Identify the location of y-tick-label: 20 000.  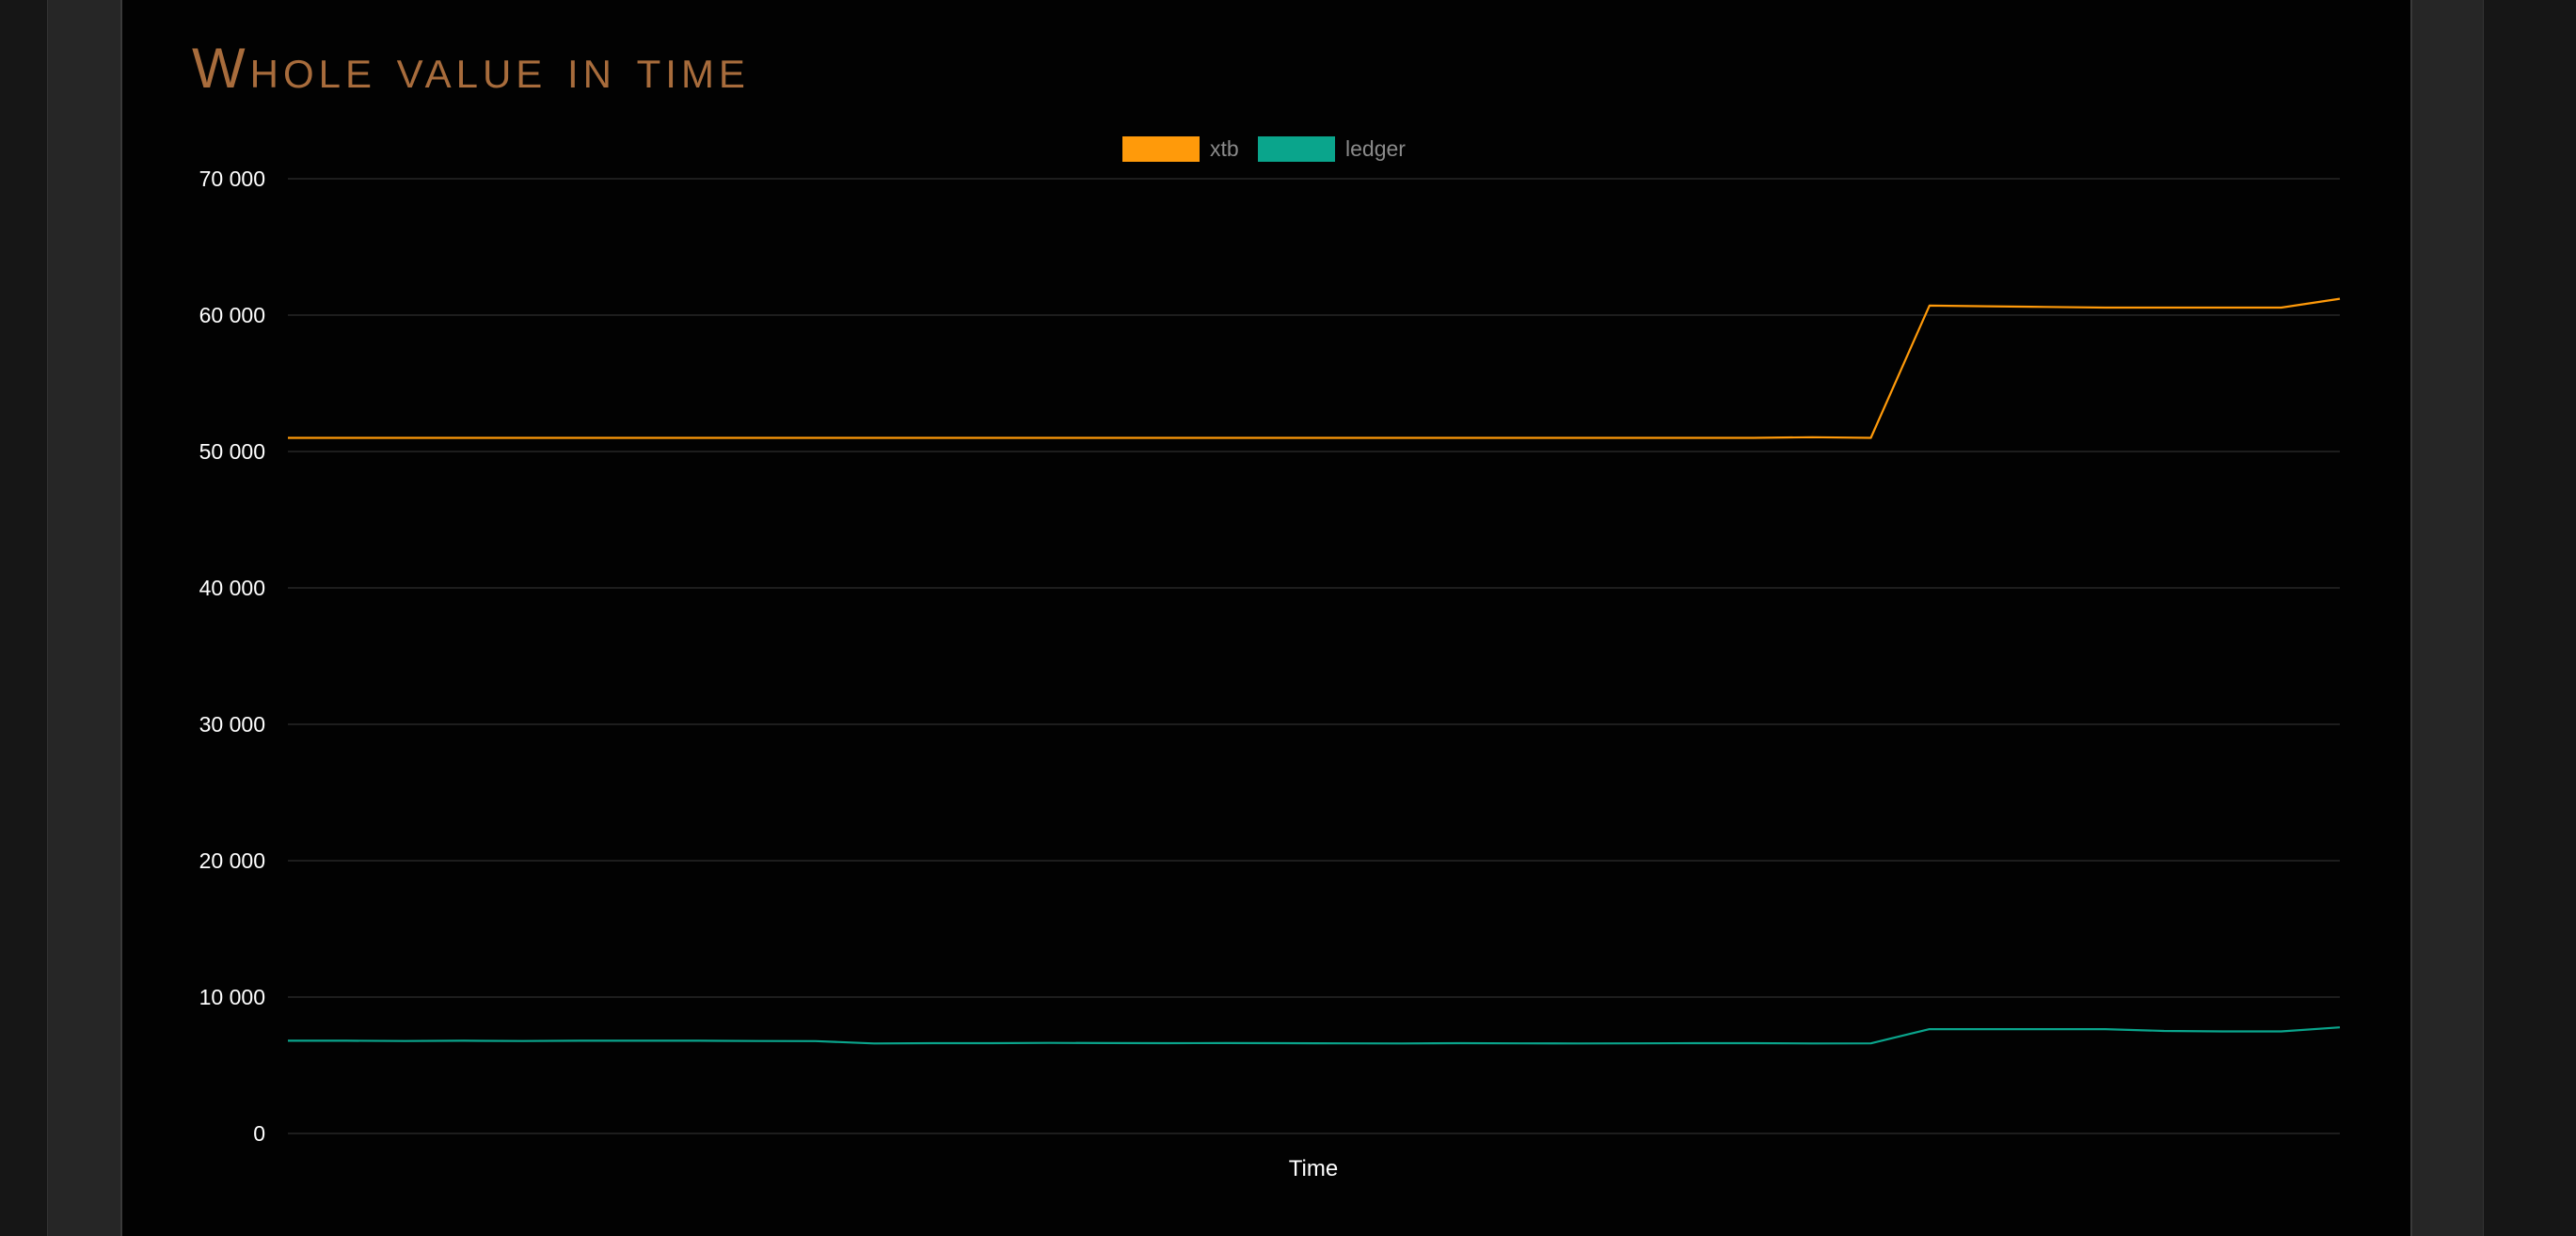
(232, 860).